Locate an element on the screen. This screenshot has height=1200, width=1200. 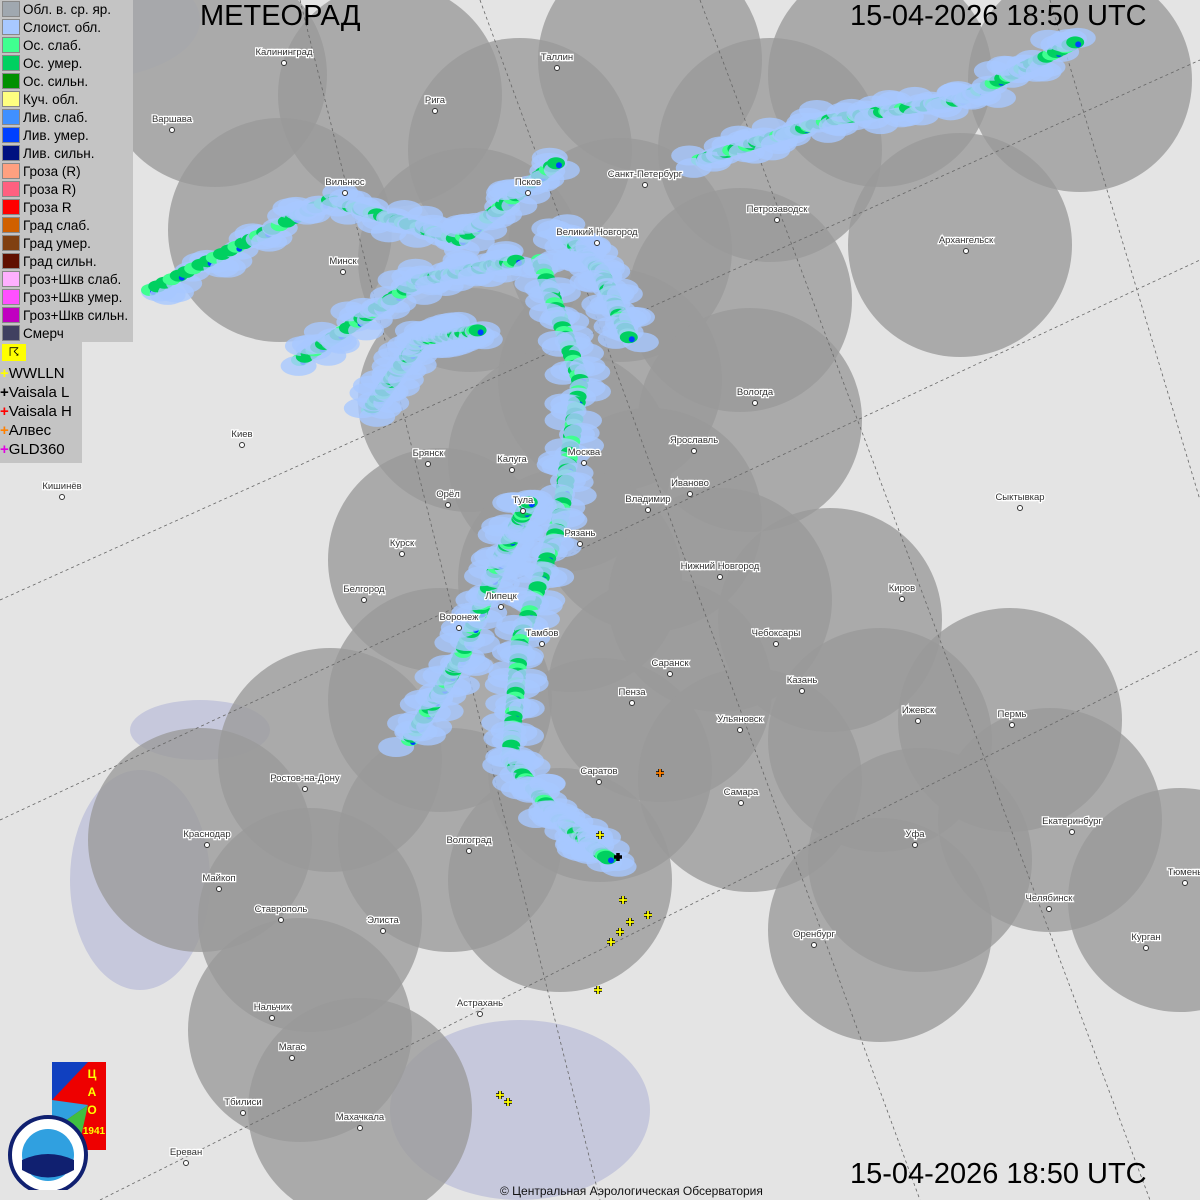
legend-item: Лив. умер. is located at coordinates (66, 135).